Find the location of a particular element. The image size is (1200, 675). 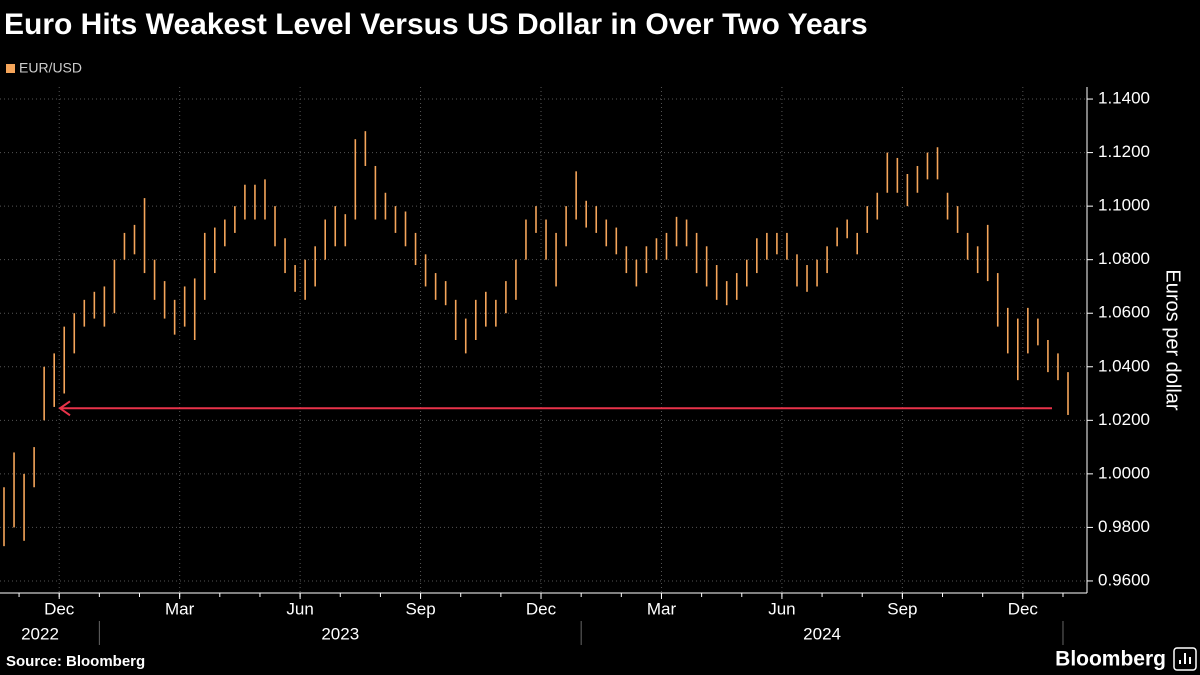

brand: Bloomberg is located at coordinates (1110, 659).